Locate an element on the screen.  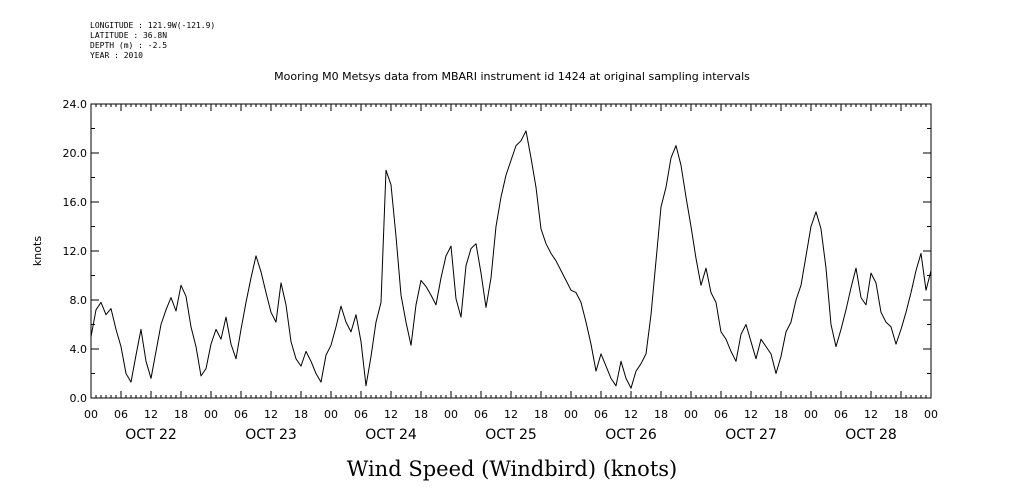
day-label: OCT 24 is located at coordinates (391, 435).